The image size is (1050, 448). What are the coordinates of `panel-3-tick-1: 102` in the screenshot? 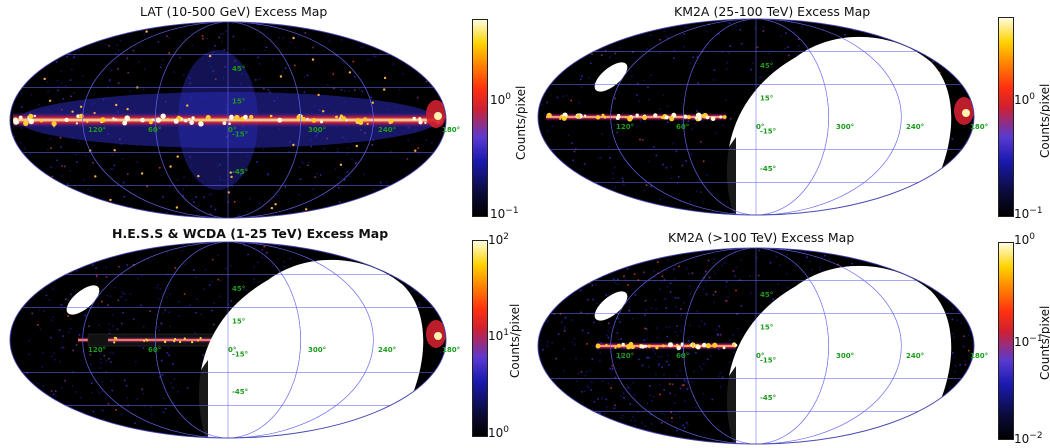 It's located at (499, 239).